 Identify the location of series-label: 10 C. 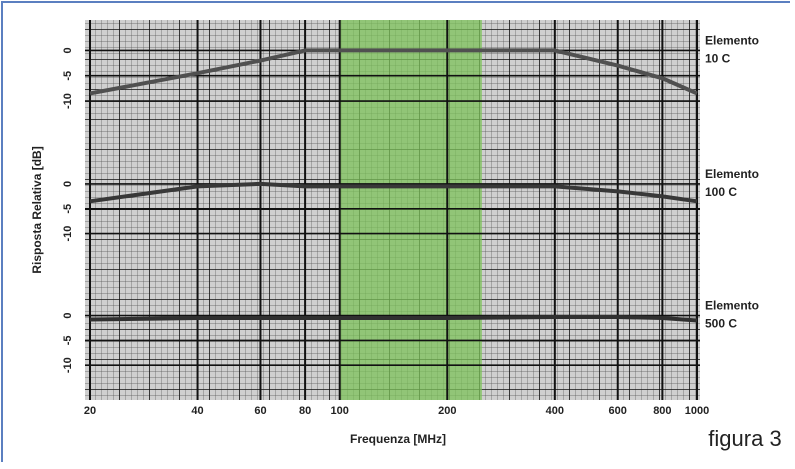
(718, 59).